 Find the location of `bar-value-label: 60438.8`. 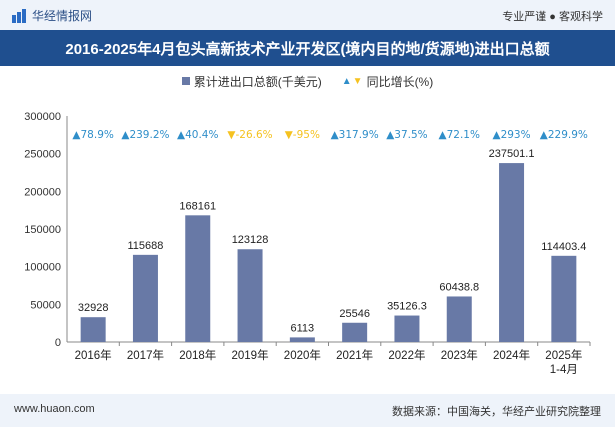

bar-value-label: 60438.8 is located at coordinates (459, 287).